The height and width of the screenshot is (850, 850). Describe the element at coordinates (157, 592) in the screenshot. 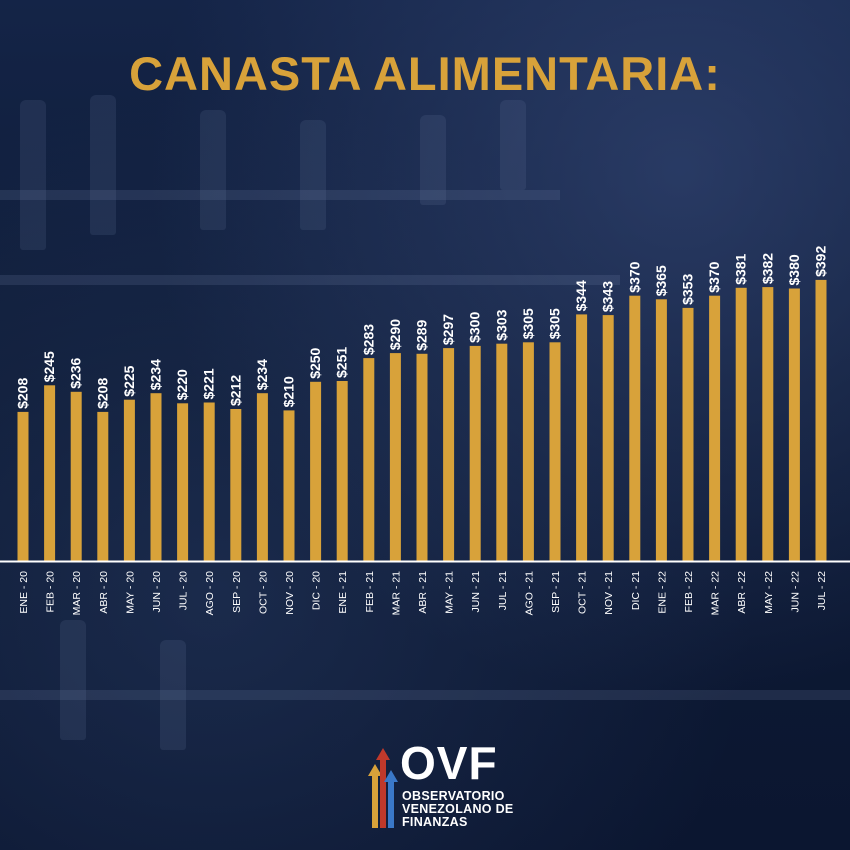

I see `x-tick-label: JUN - 20` at that location.